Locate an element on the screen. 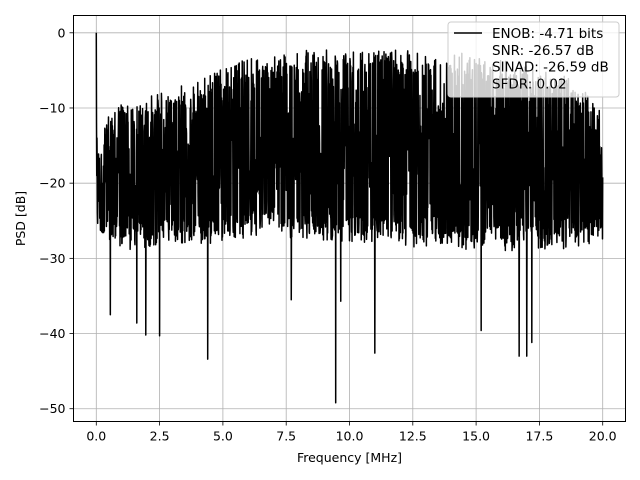 This screenshot has width=640, height=480. y-tick-label: −20 is located at coordinates (52, 183).